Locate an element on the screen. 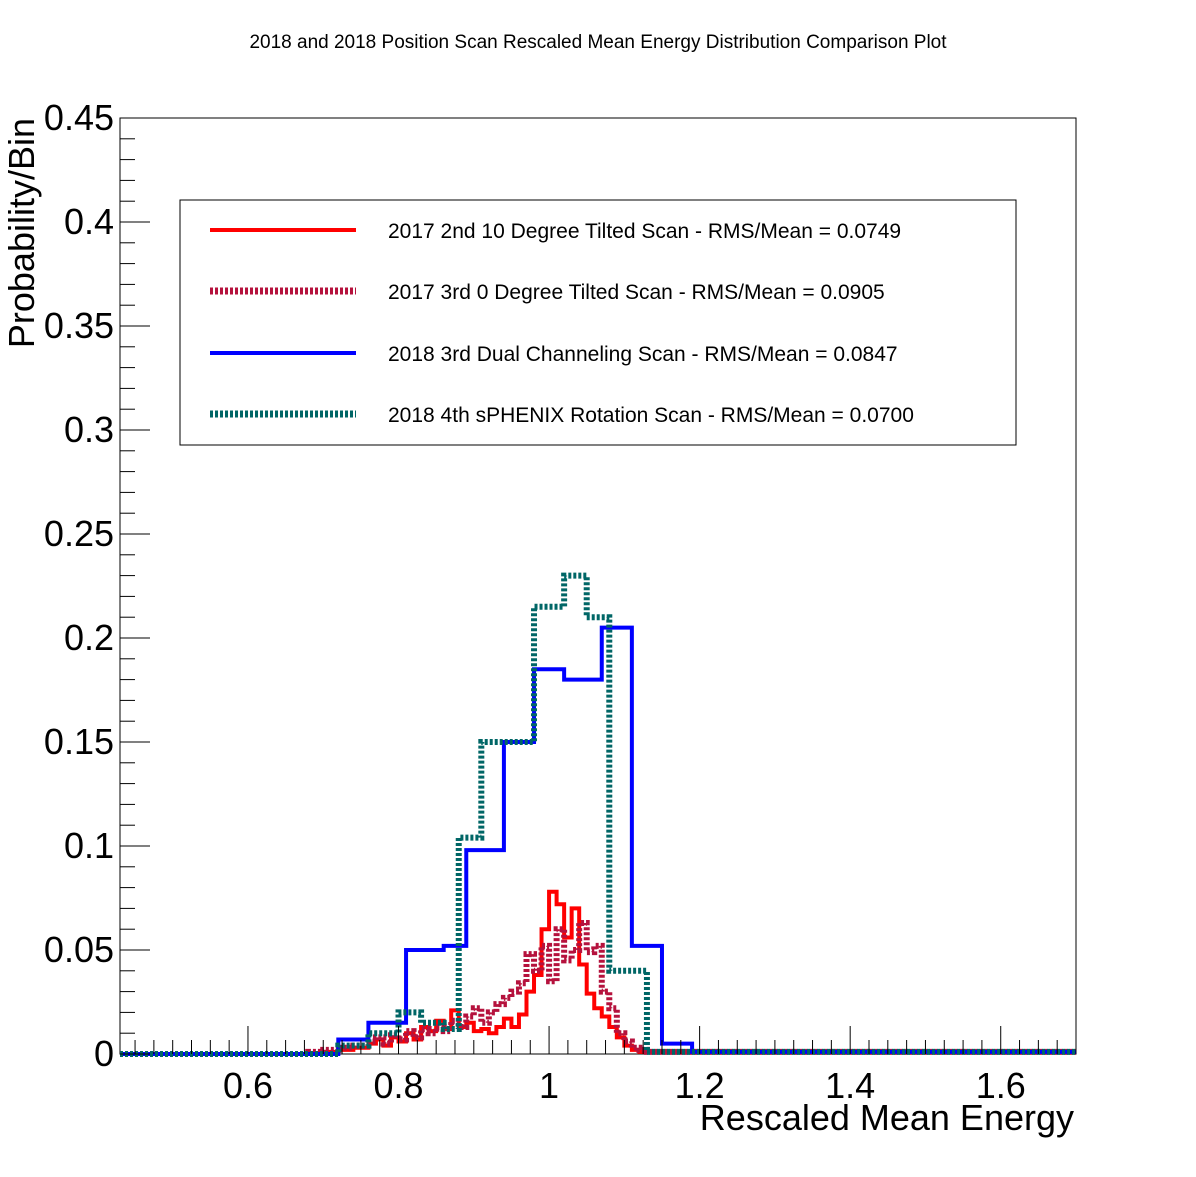 This screenshot has width=1196, height=1177. x-tick-label: 0.8 is located at coordinates (398, 1085).